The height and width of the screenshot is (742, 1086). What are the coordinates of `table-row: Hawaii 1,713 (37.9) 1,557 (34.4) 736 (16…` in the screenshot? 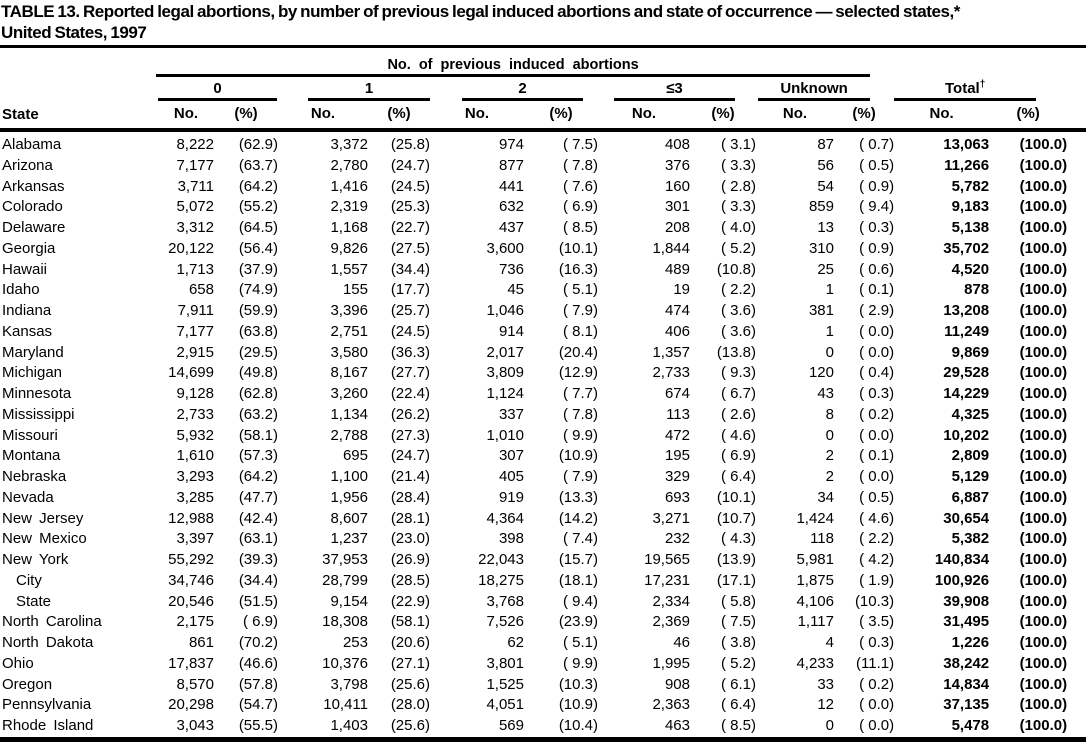 It's located at (543, 270).